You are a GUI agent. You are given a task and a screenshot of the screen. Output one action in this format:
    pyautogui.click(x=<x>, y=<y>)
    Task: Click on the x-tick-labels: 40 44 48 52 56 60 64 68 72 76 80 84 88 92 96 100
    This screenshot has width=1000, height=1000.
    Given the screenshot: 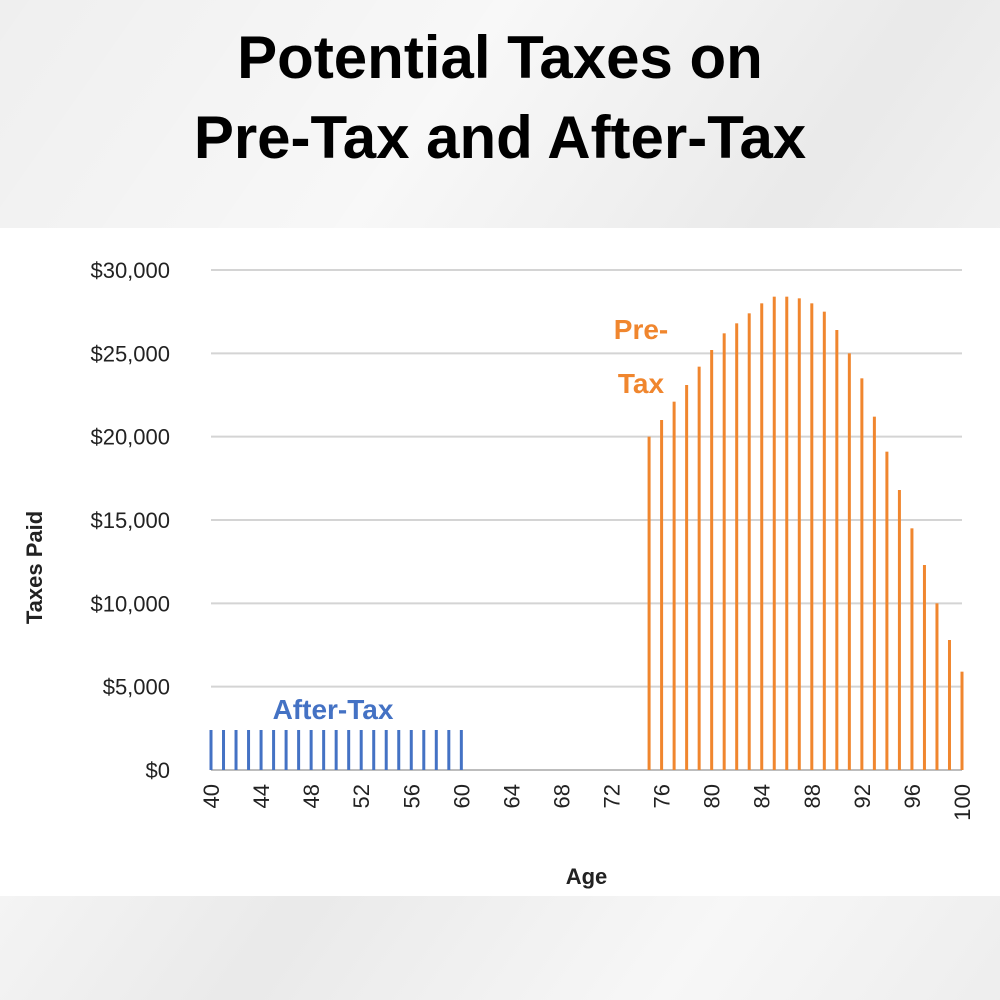 What is the action you would take?
    pyautogui.click(x=587, y=802)
    